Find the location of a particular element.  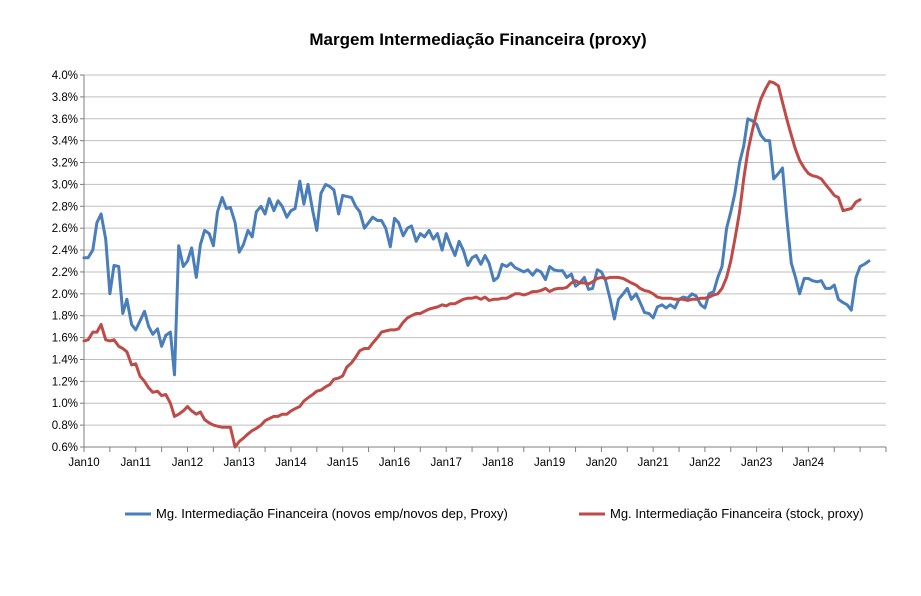

x-tick-label: Jan24 is located at coordinates (809, 463).